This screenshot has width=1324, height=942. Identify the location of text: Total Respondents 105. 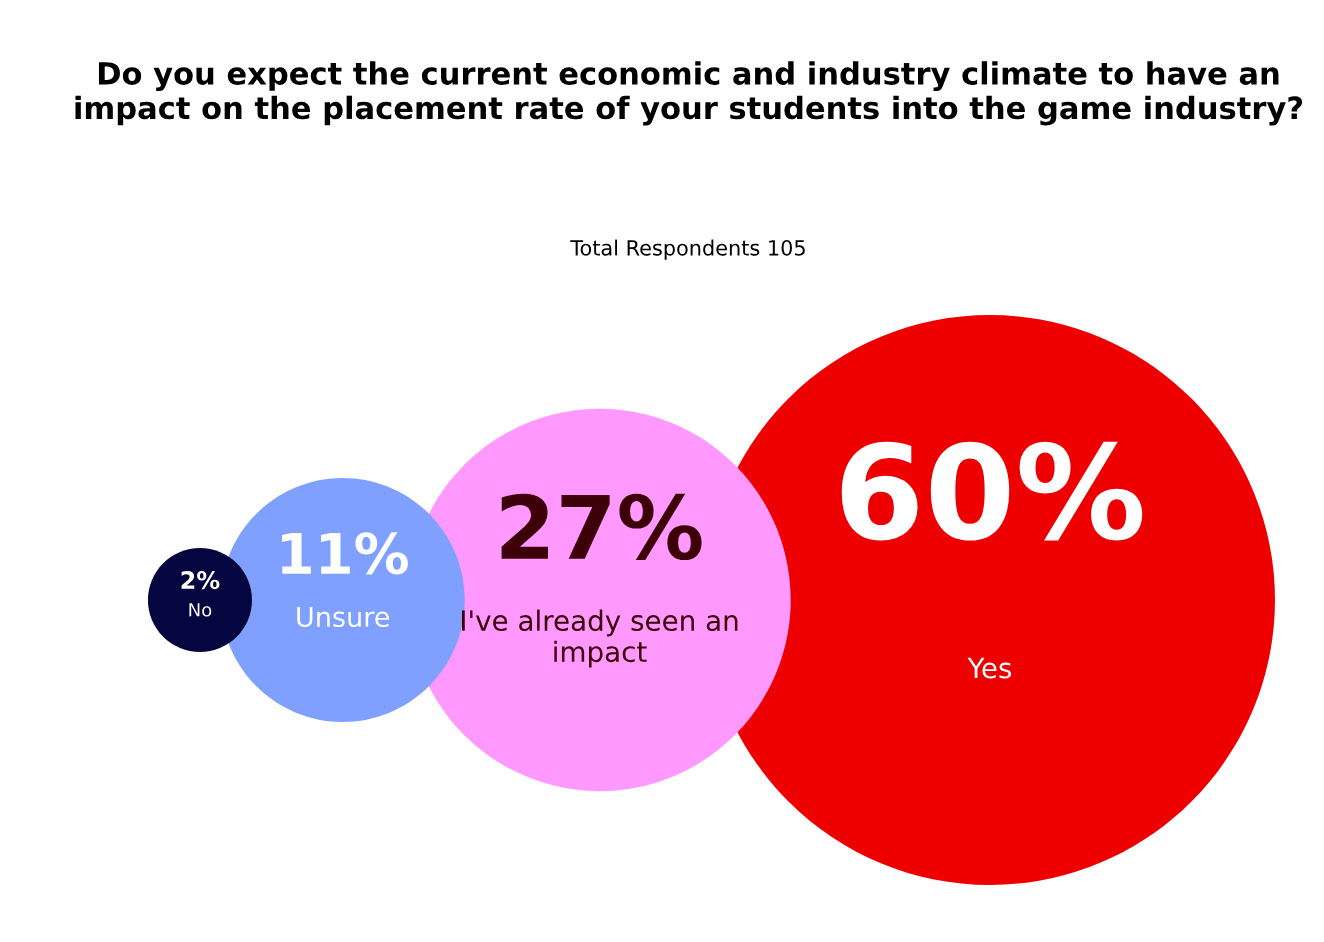
(687, 249).